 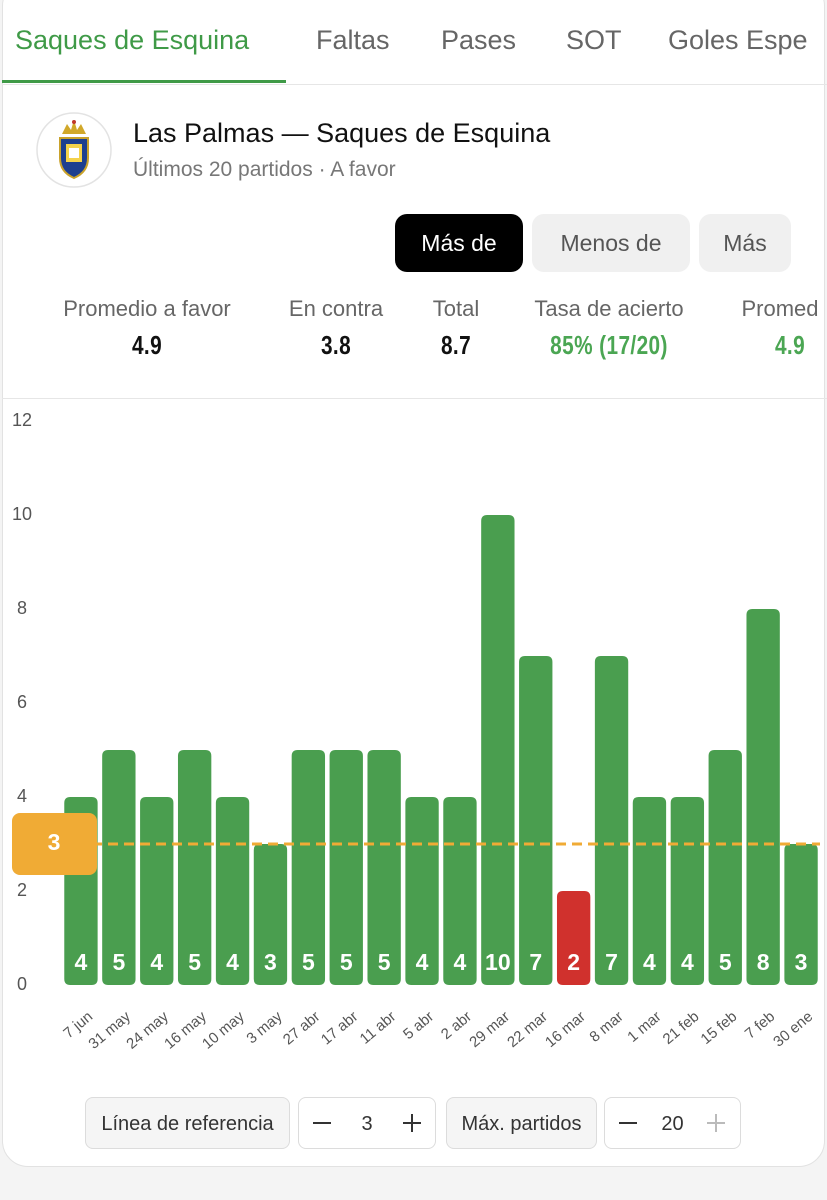 What do you see at coordinates (22, 984) in the screenshot?
I see `y-tick-label: 0` at bounding box center [22, 984].